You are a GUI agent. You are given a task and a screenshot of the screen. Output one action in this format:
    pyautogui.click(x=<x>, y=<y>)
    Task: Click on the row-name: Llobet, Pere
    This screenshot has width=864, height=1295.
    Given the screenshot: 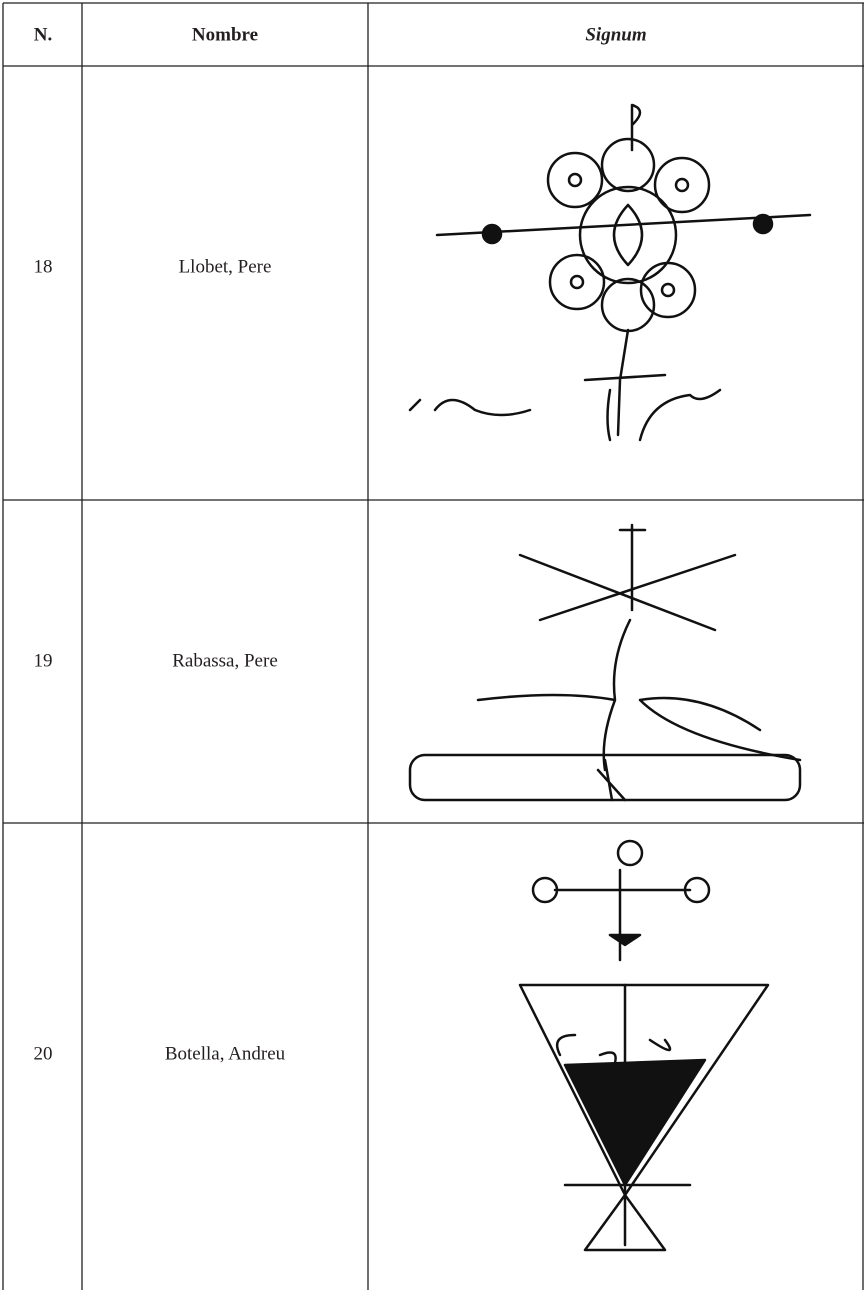 What is the action you would take?
    pyautogui.click(x=225, y=266)
    